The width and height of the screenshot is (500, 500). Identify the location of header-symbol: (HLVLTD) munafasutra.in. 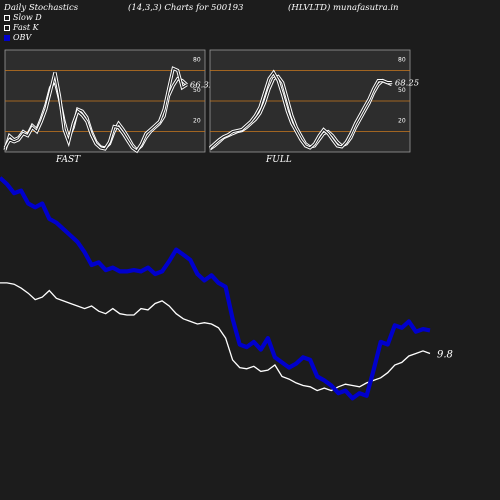
(343, 8).